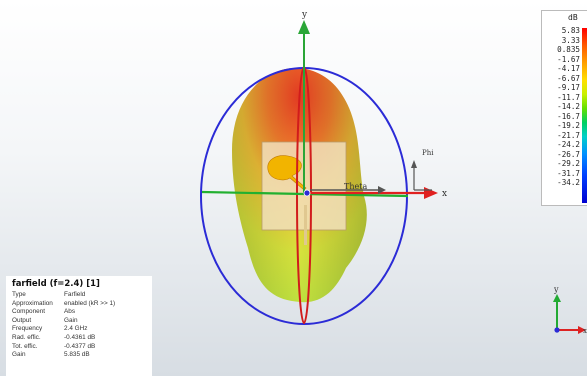 Image resolution: width=587 pixels, height=376 pixels. I want to click on info-row: Gain 5.835 dB, so click(82, 355).